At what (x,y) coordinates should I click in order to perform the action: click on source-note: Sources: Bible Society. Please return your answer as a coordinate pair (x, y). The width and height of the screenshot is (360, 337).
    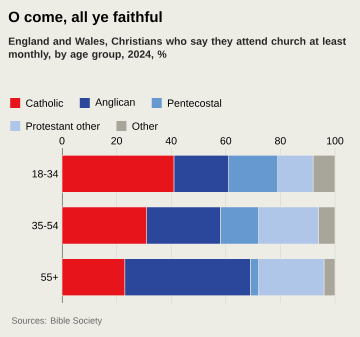
    Looking at the image, I should click on (57, 321).